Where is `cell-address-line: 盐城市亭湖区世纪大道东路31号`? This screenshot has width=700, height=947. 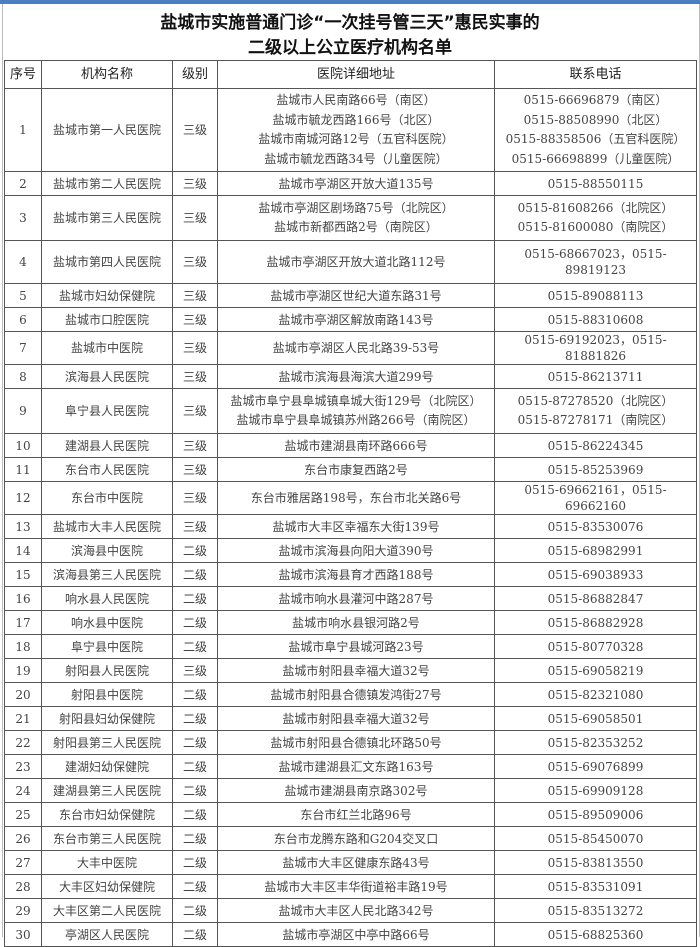
cell-address-line: 盐城市亭湖区世纪大道东路31号 is located at coordinates (356, 295).